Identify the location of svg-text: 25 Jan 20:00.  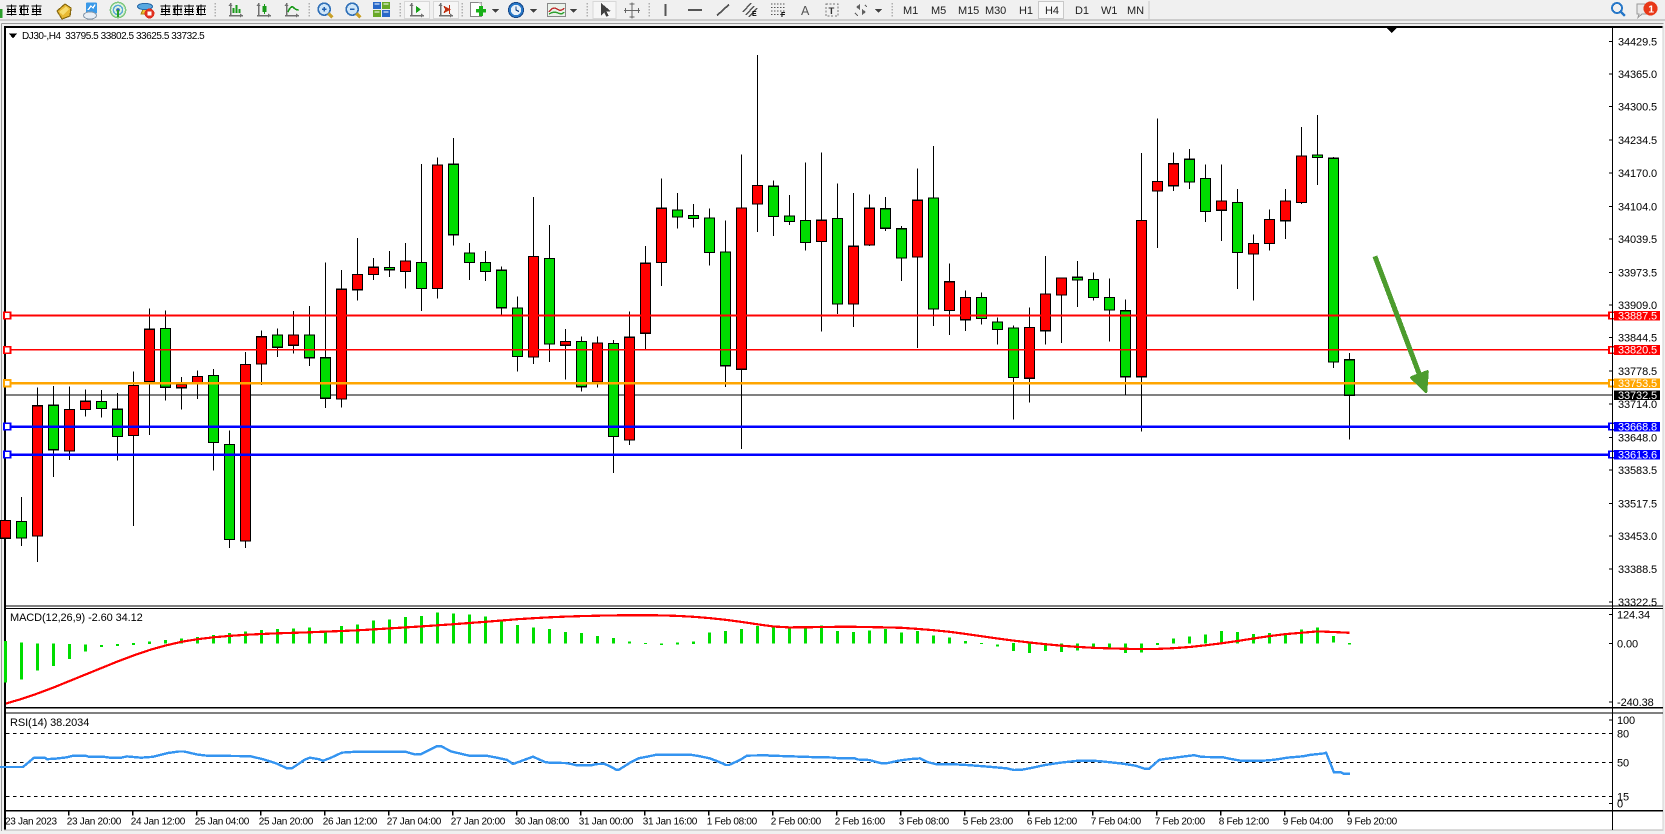
(286, 822).